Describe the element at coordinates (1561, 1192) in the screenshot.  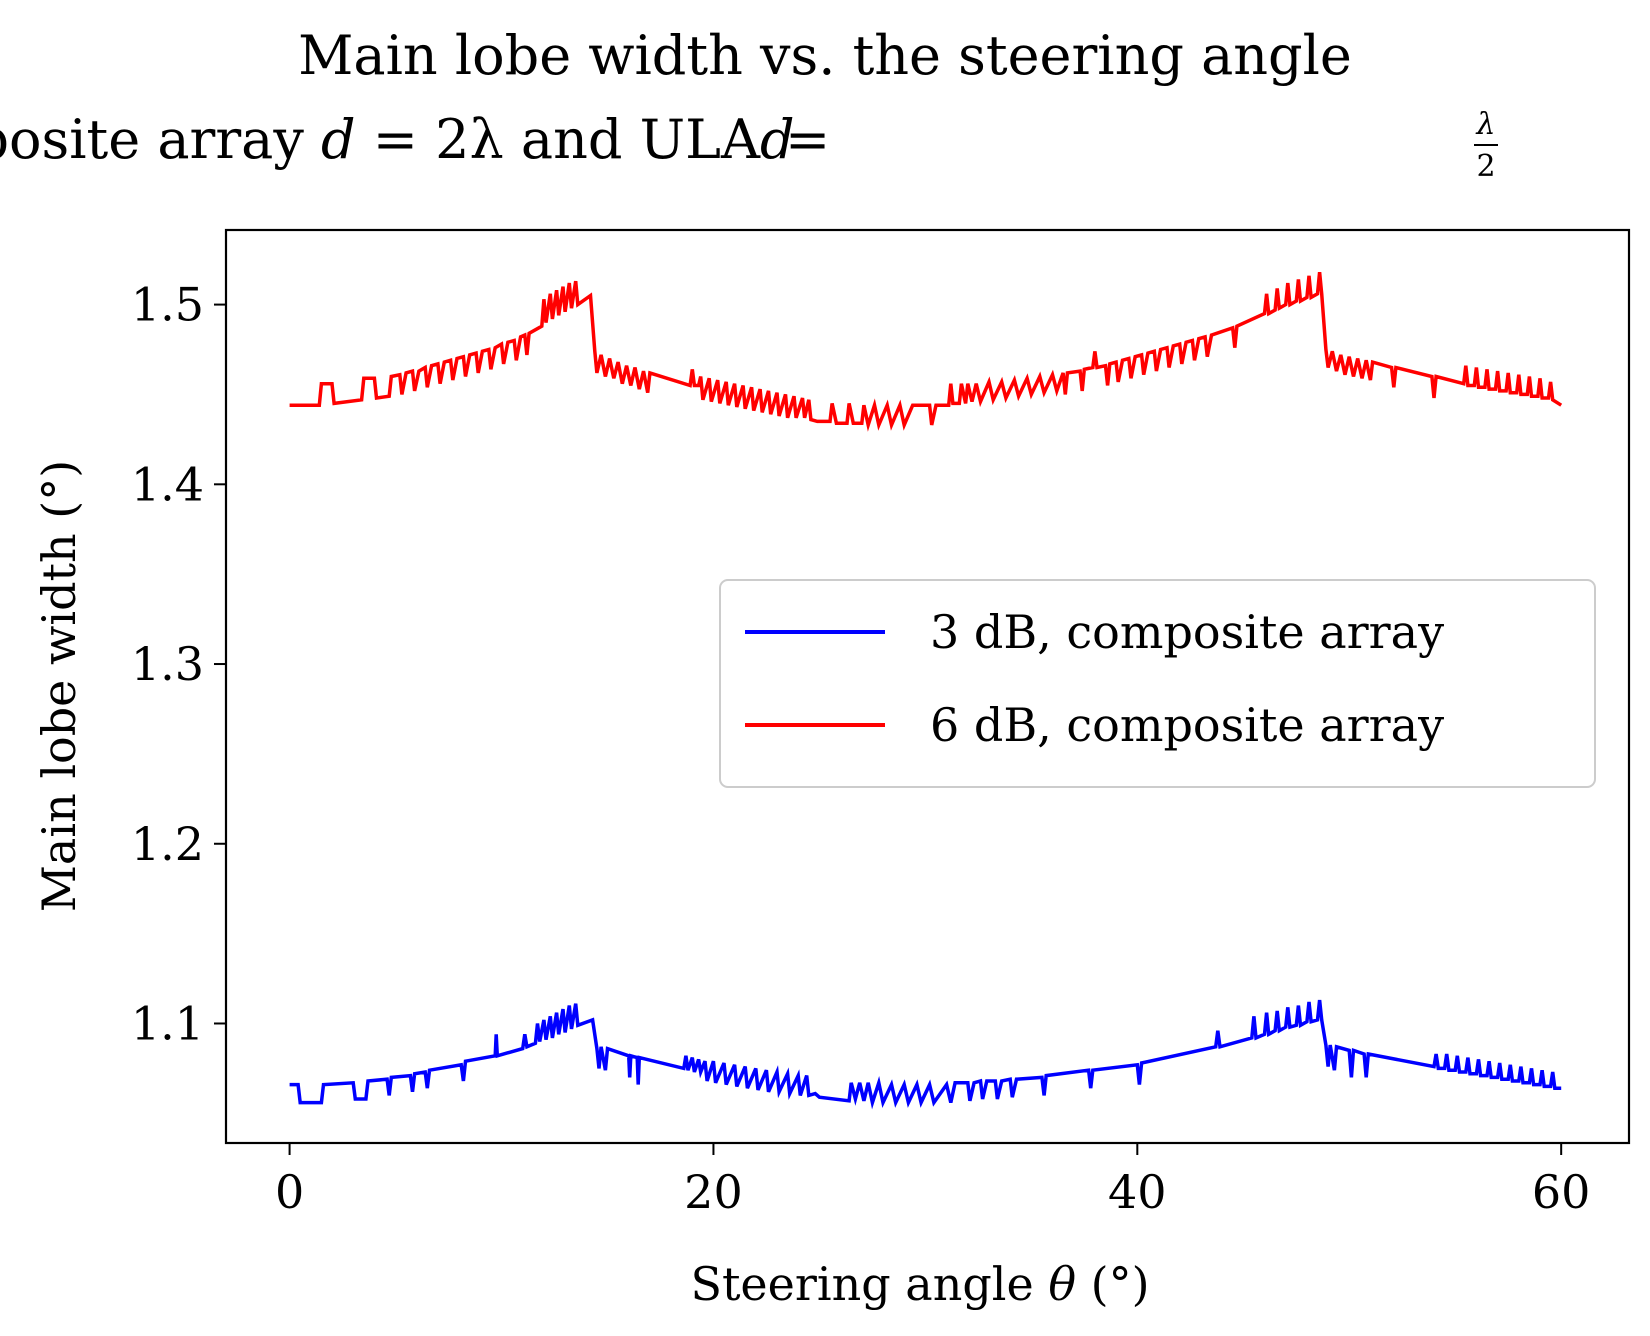
I see `x-tick-label: 60` at that location.